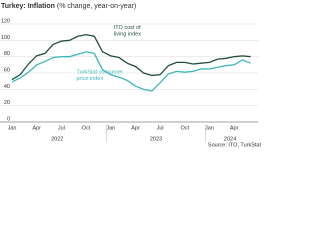 This screenshot has height=240, width=320. What do you see at coordinates (8, 119) in the screenshot?
I see `y-tick-label: 0` at bounding box center [8, 119].